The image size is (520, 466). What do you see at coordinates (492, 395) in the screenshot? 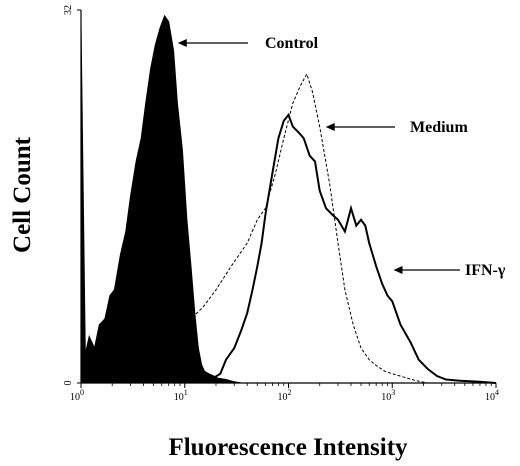
I see `x-tick-label: 10⁴` at bounding box center [492, 395].